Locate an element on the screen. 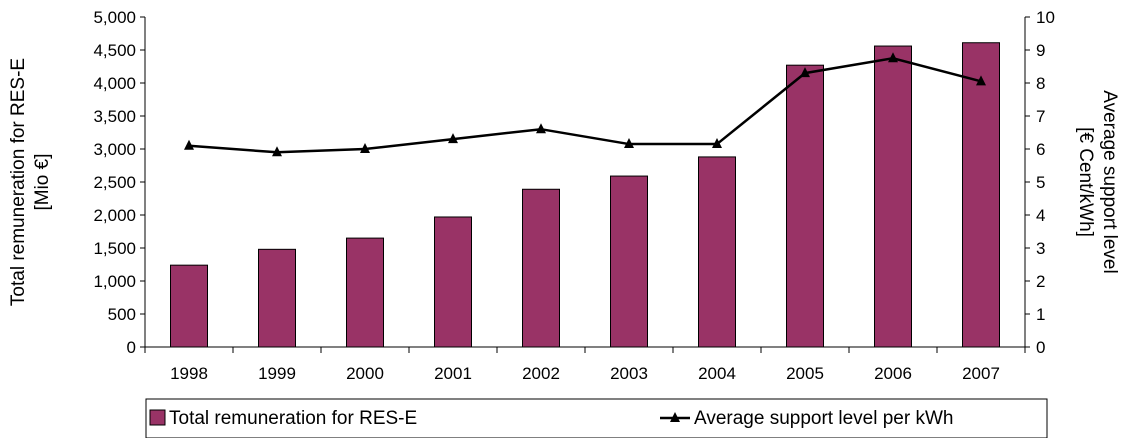 Image resolution: width=1141 pixels, height=438 pixels. x-tick-label-2003: 2003 is located at coordinates (629, 373).